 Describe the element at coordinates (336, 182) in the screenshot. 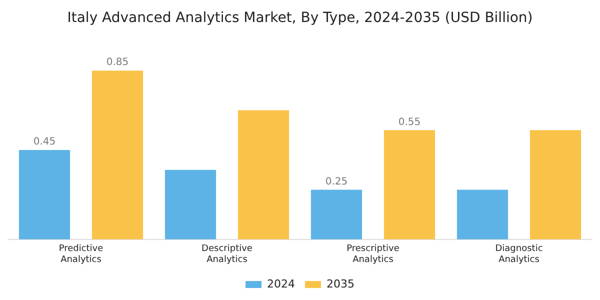

I see `data-label: 0.25` at that location.